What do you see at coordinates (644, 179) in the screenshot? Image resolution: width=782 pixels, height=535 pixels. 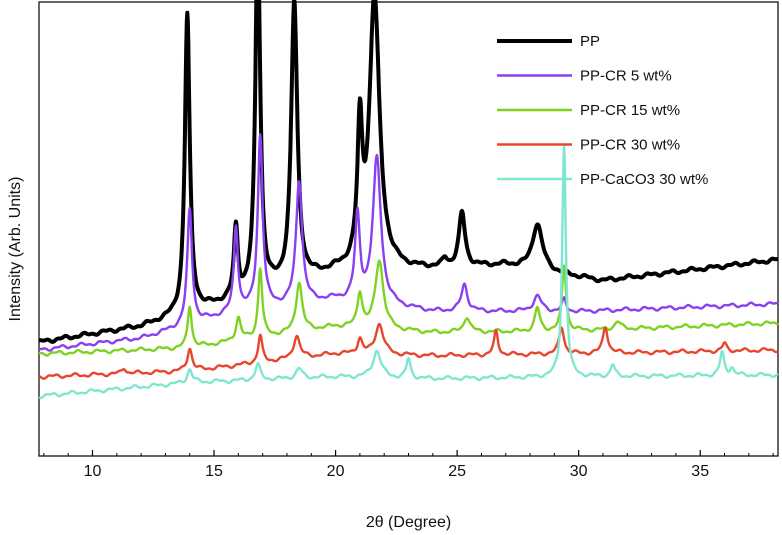 I see `legend-label-5: PP-CaCO3 30 wt%` at bounding box center [644, 179].